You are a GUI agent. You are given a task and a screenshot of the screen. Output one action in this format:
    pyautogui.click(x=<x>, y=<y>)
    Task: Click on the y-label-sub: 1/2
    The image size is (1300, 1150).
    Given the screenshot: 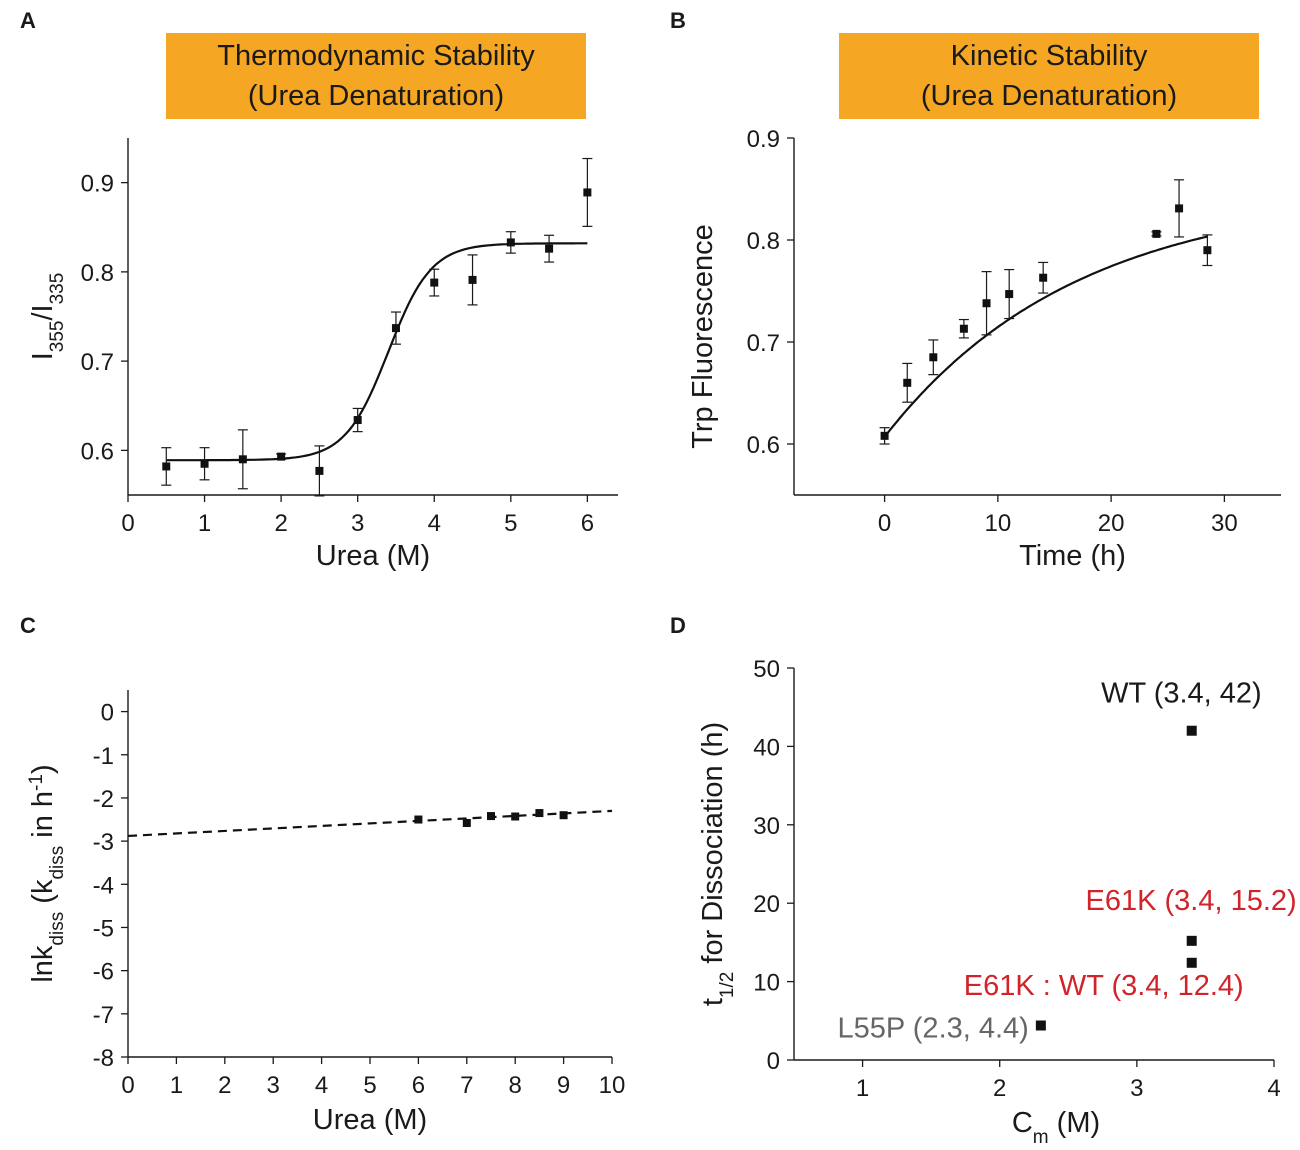 What is the action you would take?
    pyautogui.click(x=727, y=985)
    